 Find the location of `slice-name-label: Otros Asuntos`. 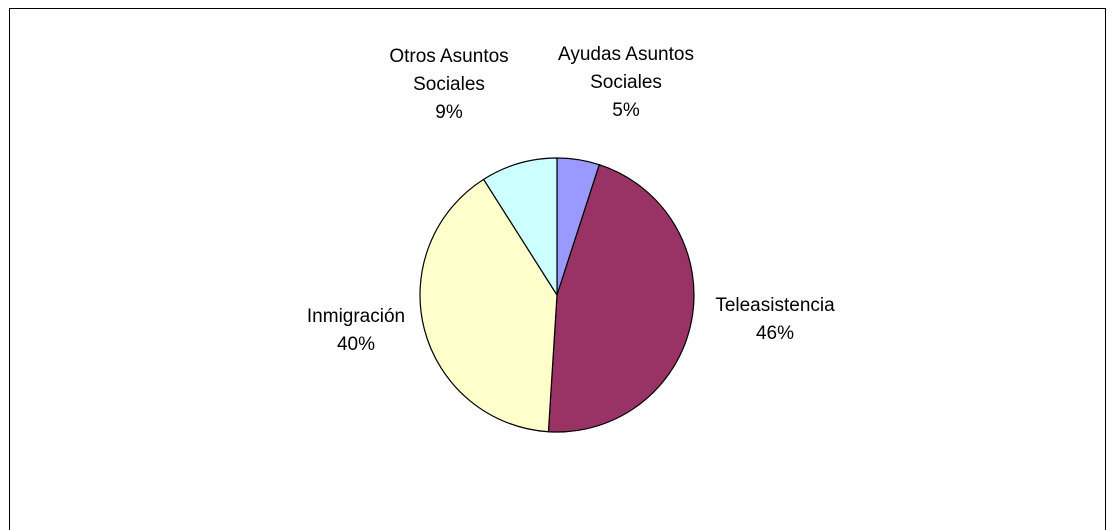

slice-name-label: Otros Asuntos is located at coordinates (448, 56).